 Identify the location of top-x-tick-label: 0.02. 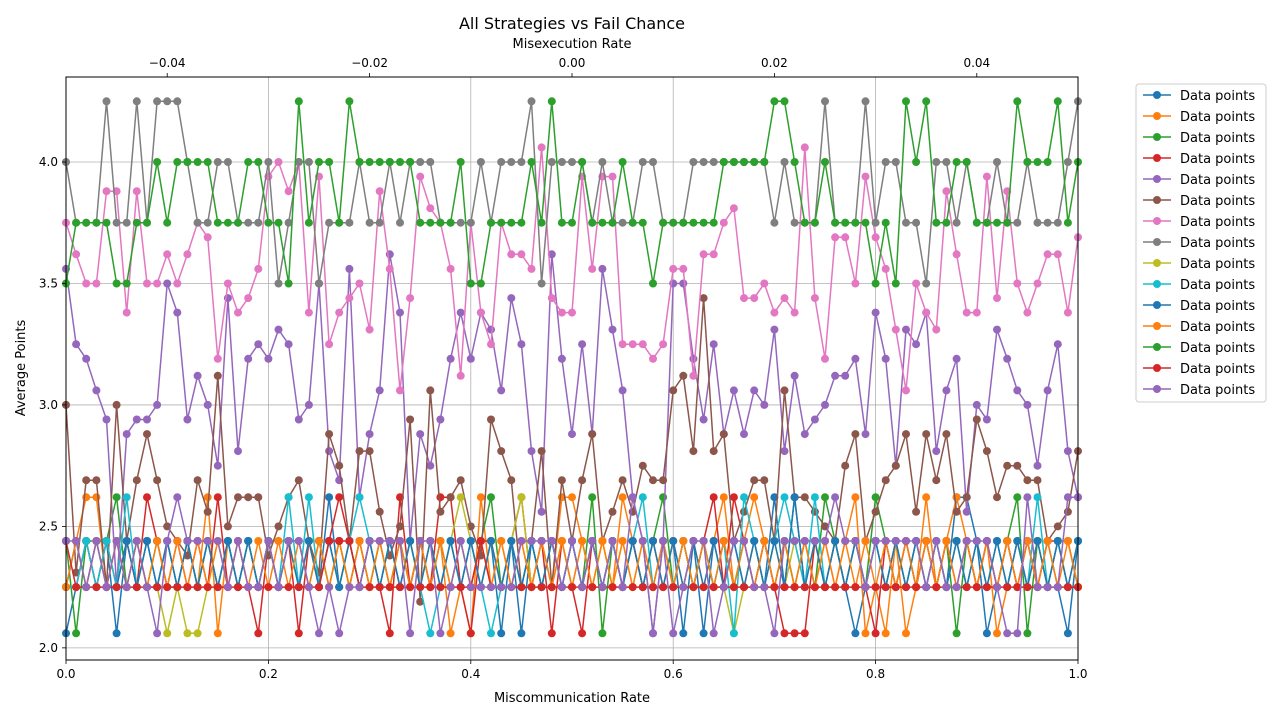
(774, 63).